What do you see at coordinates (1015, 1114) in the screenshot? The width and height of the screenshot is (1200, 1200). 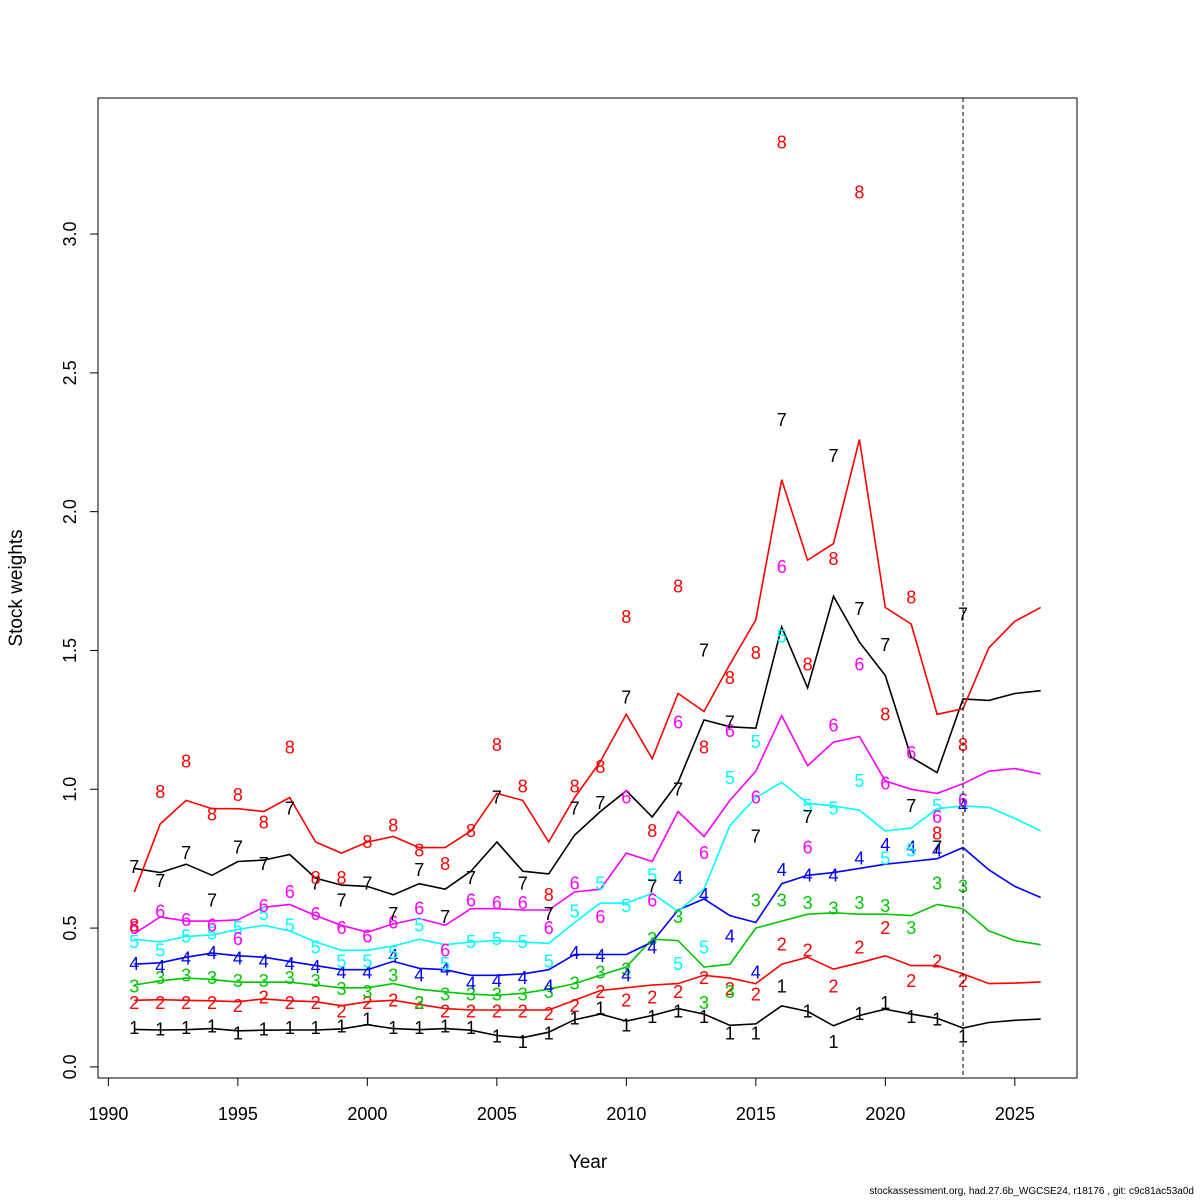 I see `x-tick-label: 2025` at bounding box center [1015, 1114].